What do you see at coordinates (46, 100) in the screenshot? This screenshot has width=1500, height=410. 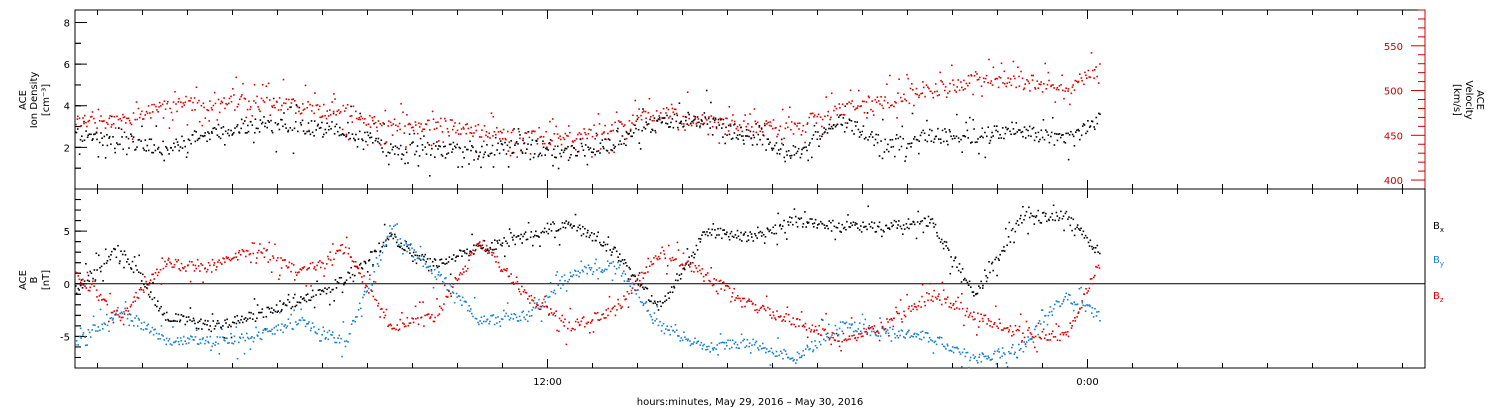 I see `density-axis-unit: [cm⁻³]` at bounding box center [46, 100].